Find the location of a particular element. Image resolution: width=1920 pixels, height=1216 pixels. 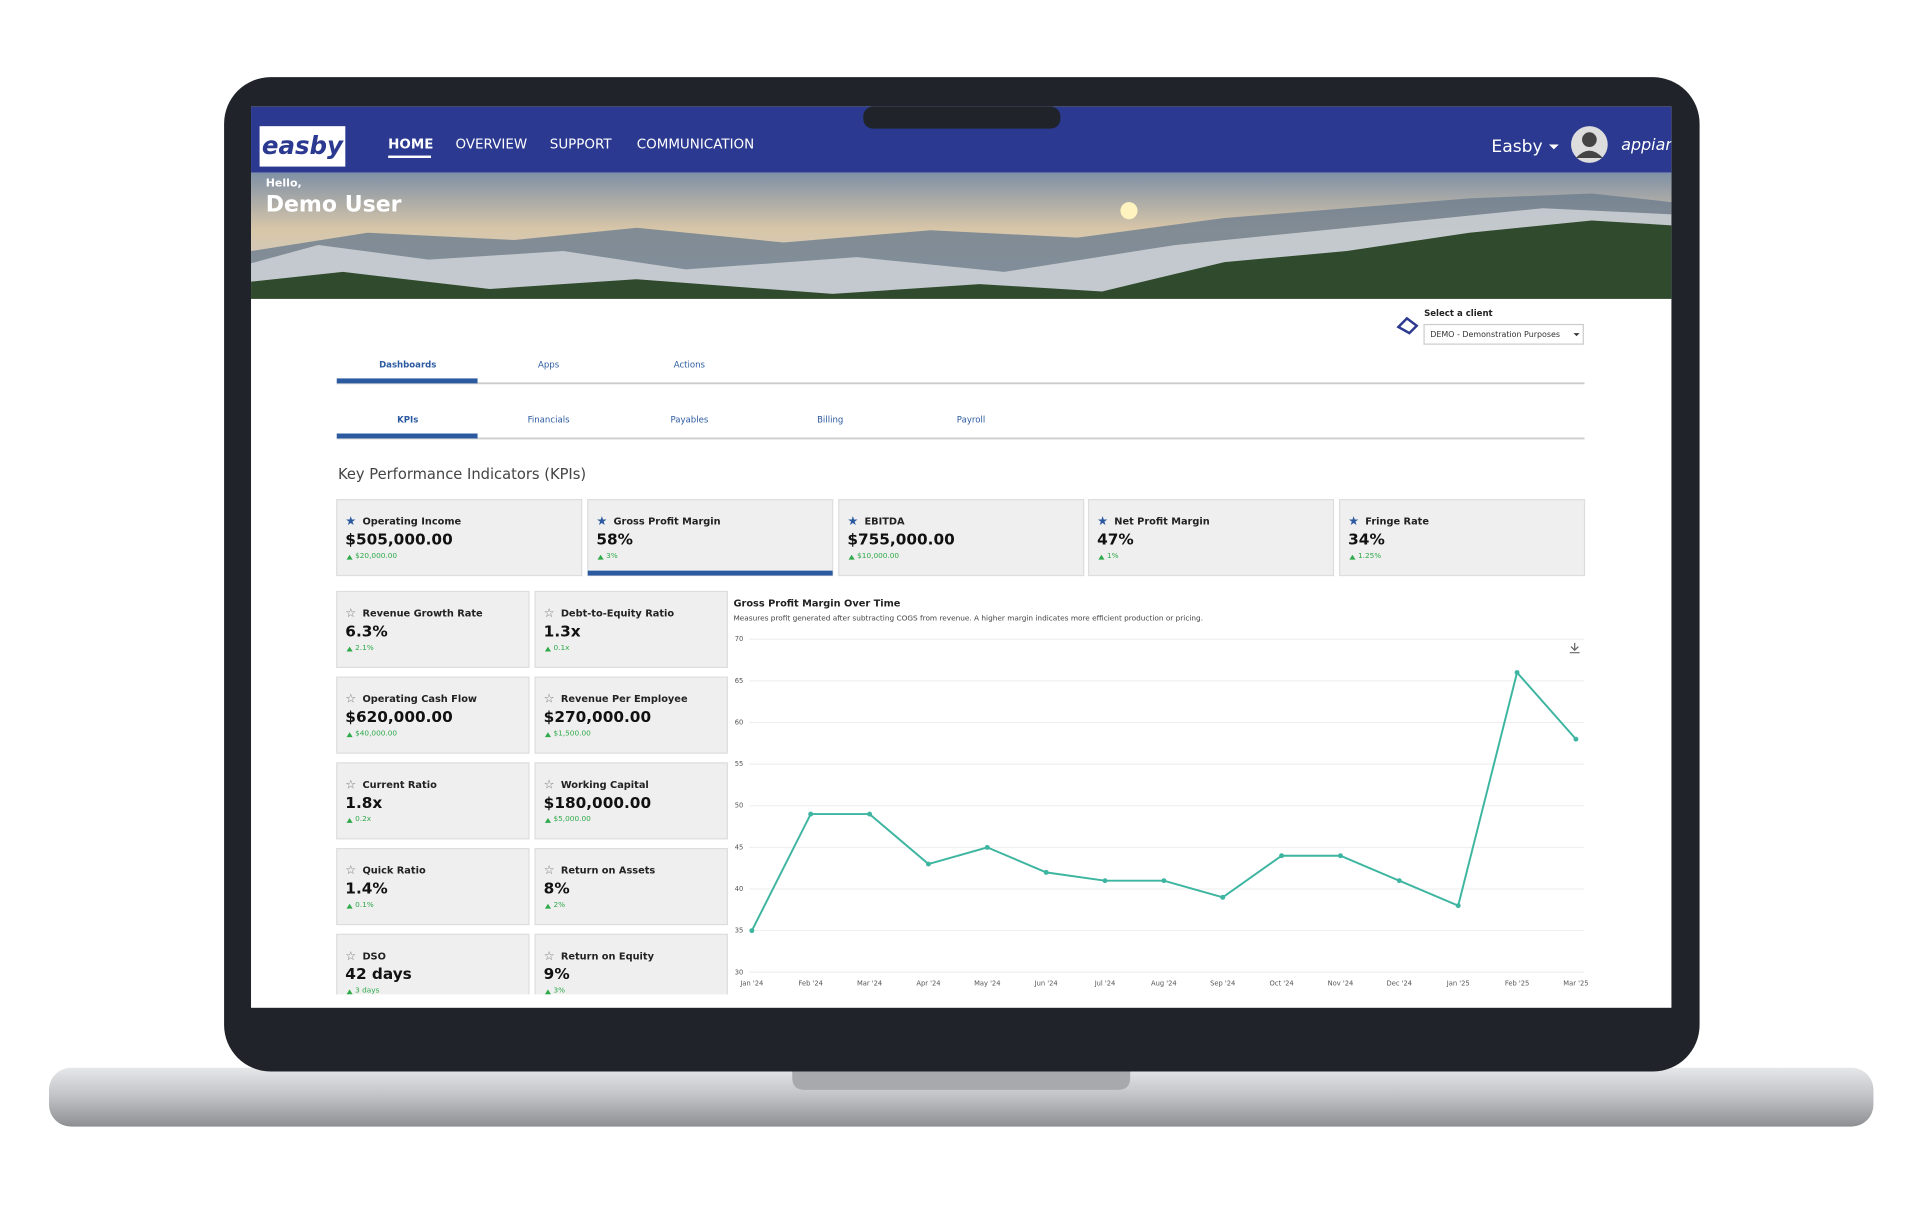

x-tick-label: Jul '24 is located at coordinates (1105, 983).